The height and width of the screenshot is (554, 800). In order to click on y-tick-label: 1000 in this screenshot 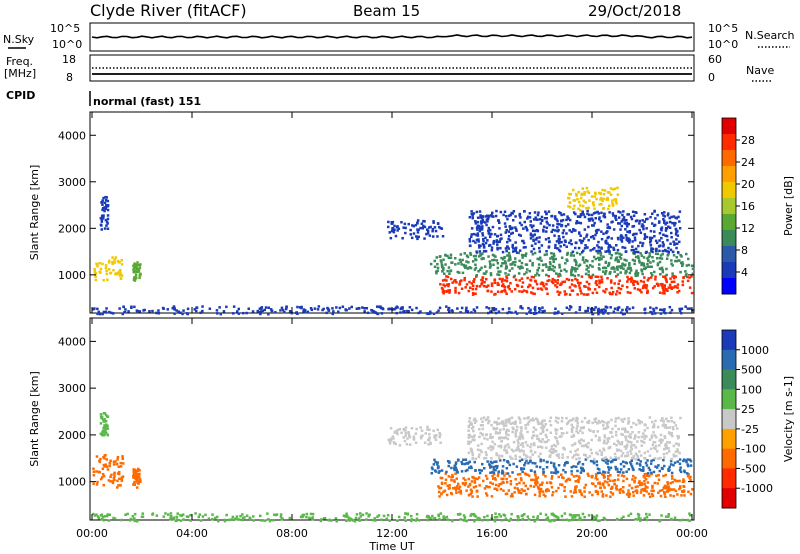, I will do `click(72, 482)`.